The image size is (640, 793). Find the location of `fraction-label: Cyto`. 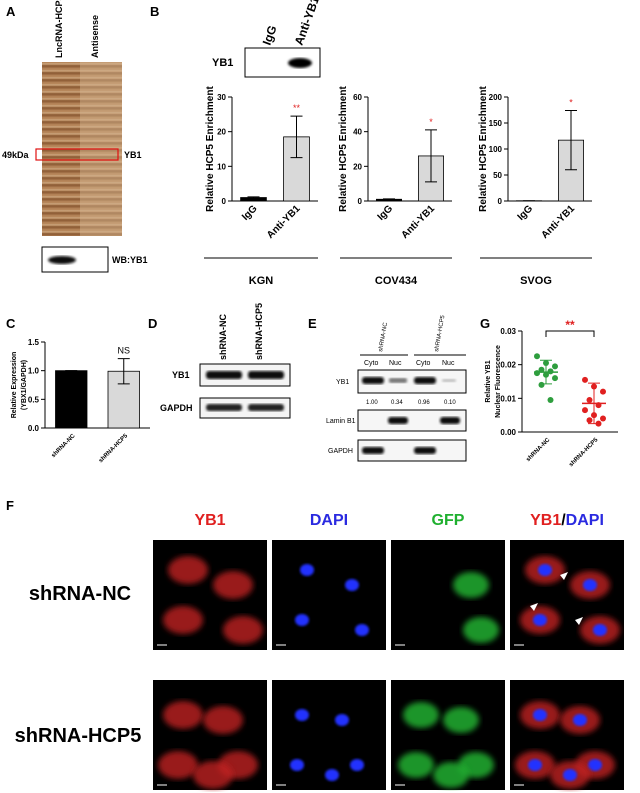

fraction-label: Cyto is located at coordinates (371, 363).